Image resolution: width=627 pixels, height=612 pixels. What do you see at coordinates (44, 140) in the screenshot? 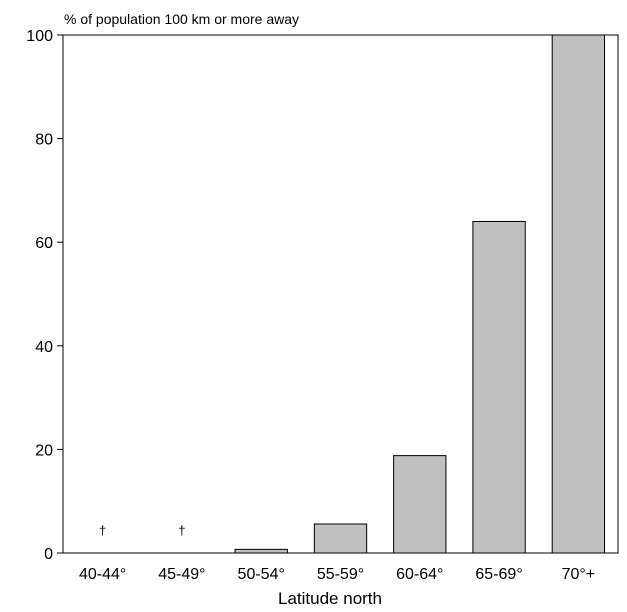
I see `y-tick-label: 80` at bounding box center [44, 140].